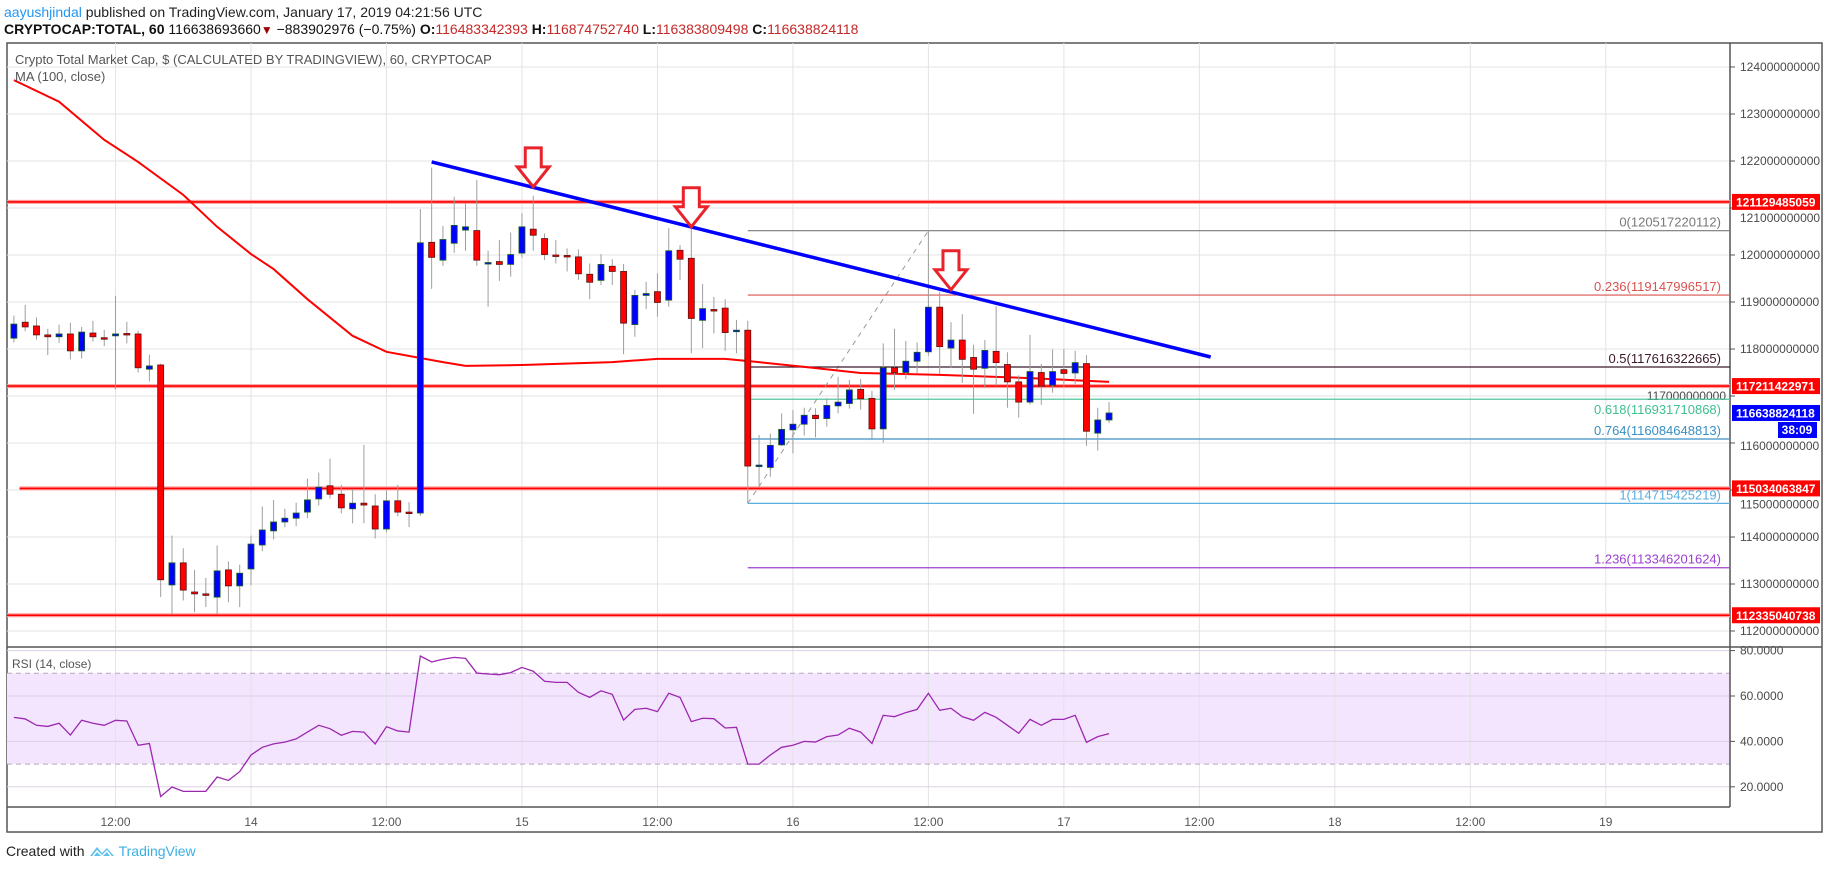 The height and width of the screenshot is (869, 1828). What do you see at coordinates (1780, 302) in the screenshot?
I see `price-axis-label: 119000000000` at bounding box center [1780, 302].